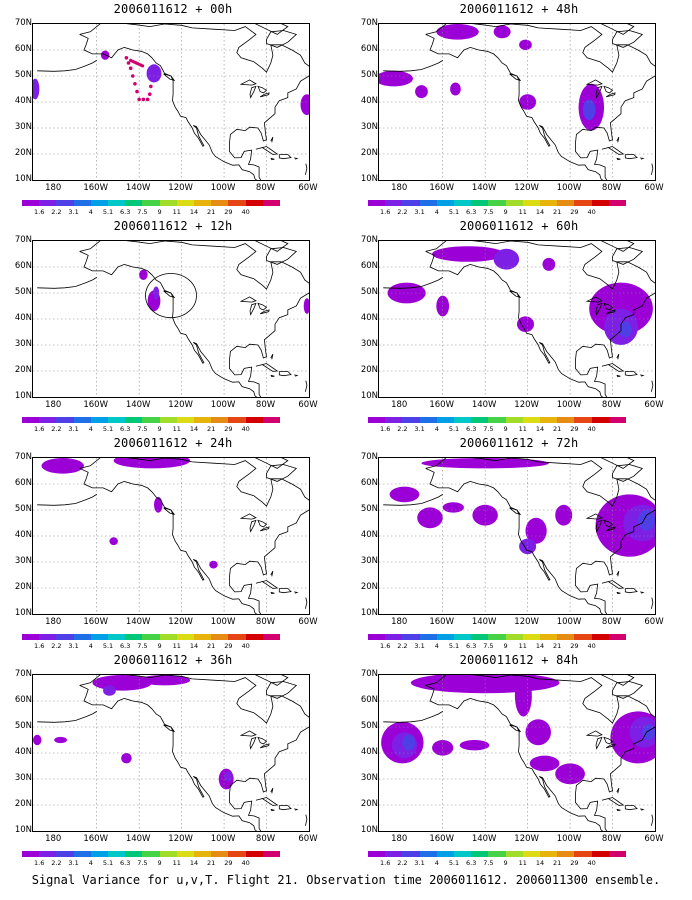  Describe the element at coordinates (138, 622) in the screenshot. I see `x-tick-label: 140W` at that location.